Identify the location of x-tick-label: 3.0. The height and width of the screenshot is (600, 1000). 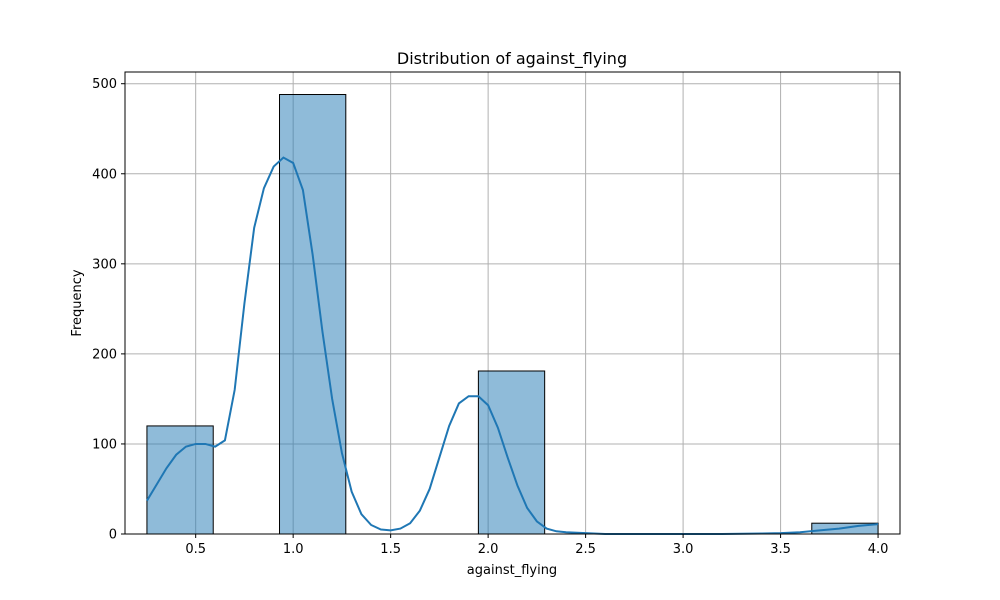
(683, 549).